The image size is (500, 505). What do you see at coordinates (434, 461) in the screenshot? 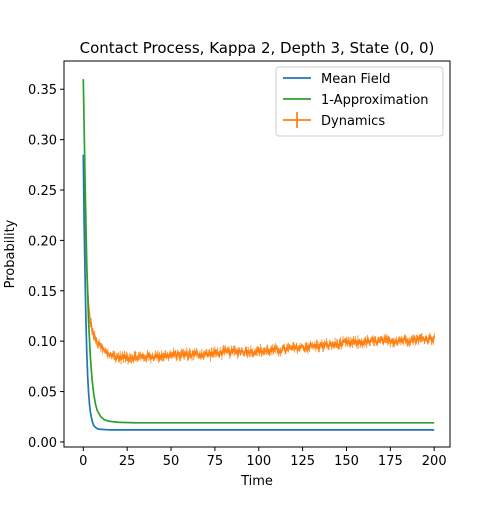
I see `x-tick-label: 200` at bounding box center [434, 461].